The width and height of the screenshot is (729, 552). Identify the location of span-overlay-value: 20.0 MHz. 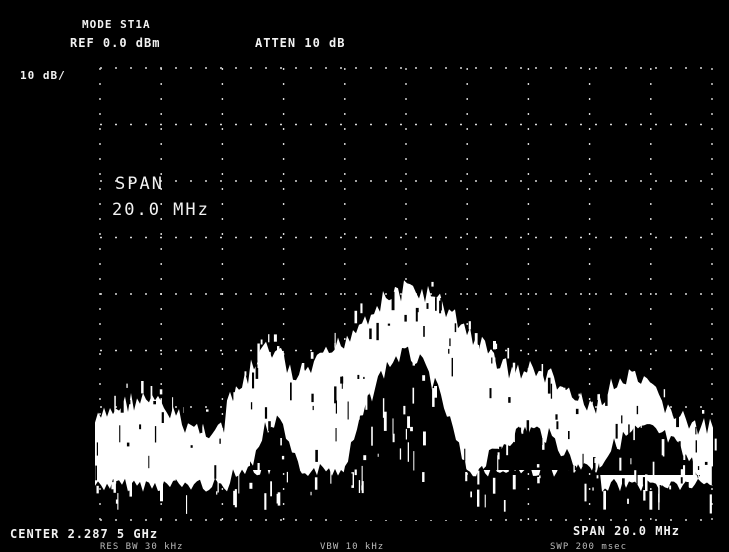
(161, 210).